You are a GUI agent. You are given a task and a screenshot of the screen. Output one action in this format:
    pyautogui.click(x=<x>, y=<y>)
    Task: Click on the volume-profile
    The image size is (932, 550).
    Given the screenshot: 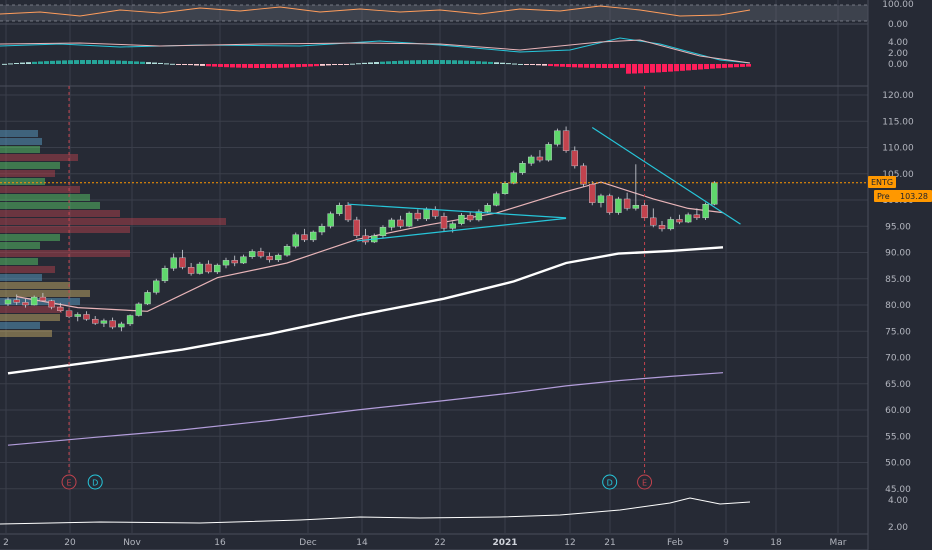 What is the action you would take?
    pyautogui.click(x=113, y=233)
    